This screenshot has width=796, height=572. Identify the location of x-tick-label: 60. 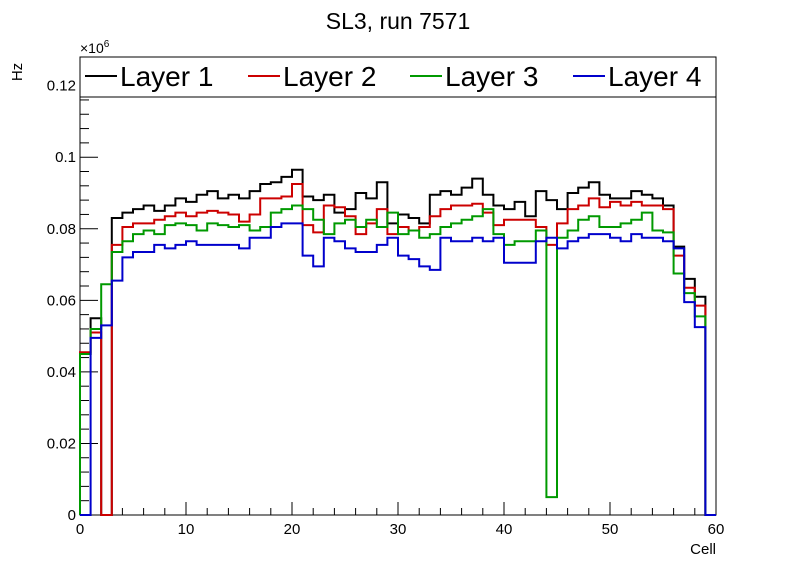
(716, 529).